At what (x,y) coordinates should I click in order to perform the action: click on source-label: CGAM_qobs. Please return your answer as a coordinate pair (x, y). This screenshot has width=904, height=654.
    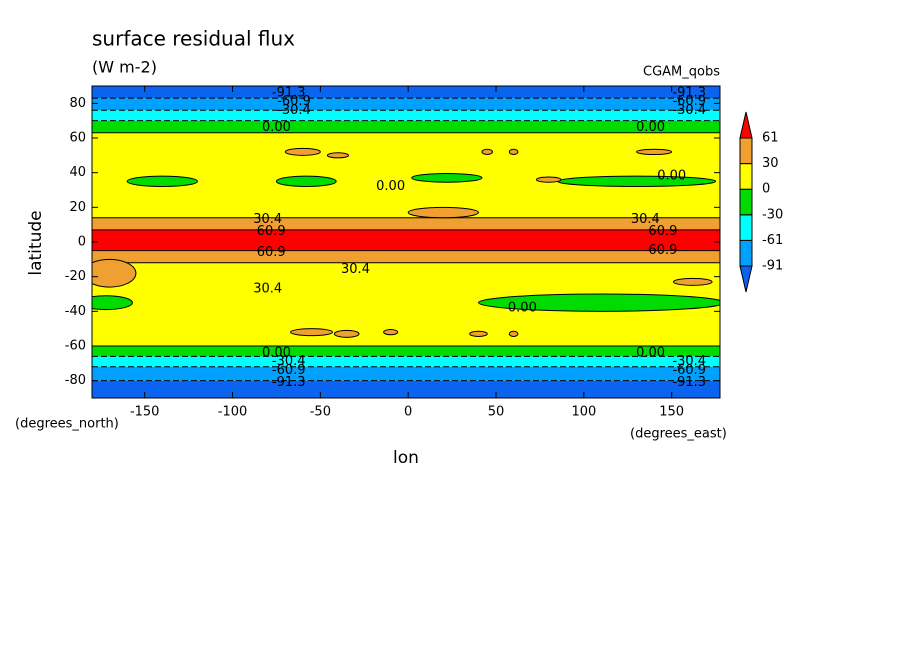
    Looking at the image, I should click on (681, 72).